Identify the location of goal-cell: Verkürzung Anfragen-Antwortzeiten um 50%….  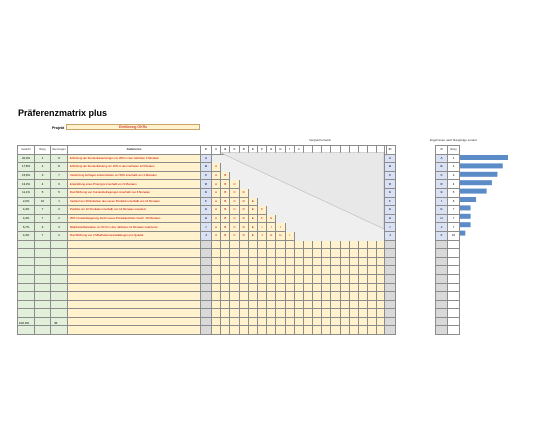
(134, 175).